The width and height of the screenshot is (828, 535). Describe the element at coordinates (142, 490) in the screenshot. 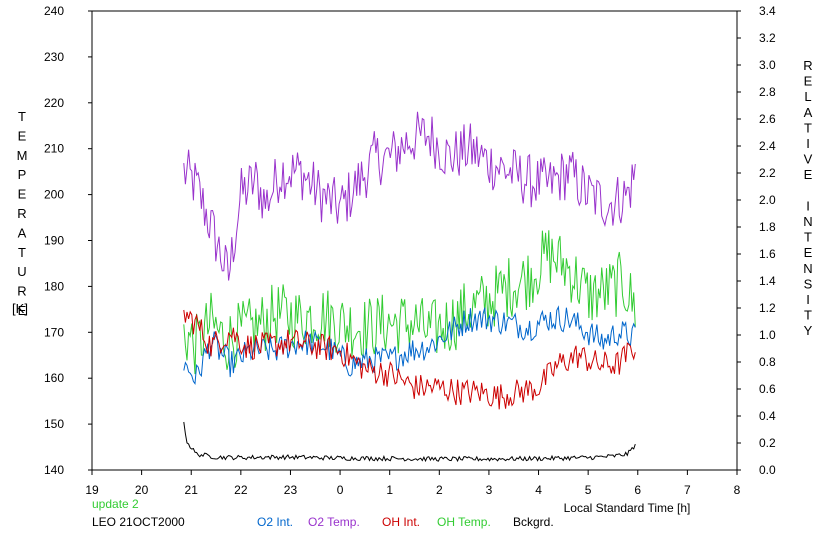

I see `x-tick-label: 20` at that location.